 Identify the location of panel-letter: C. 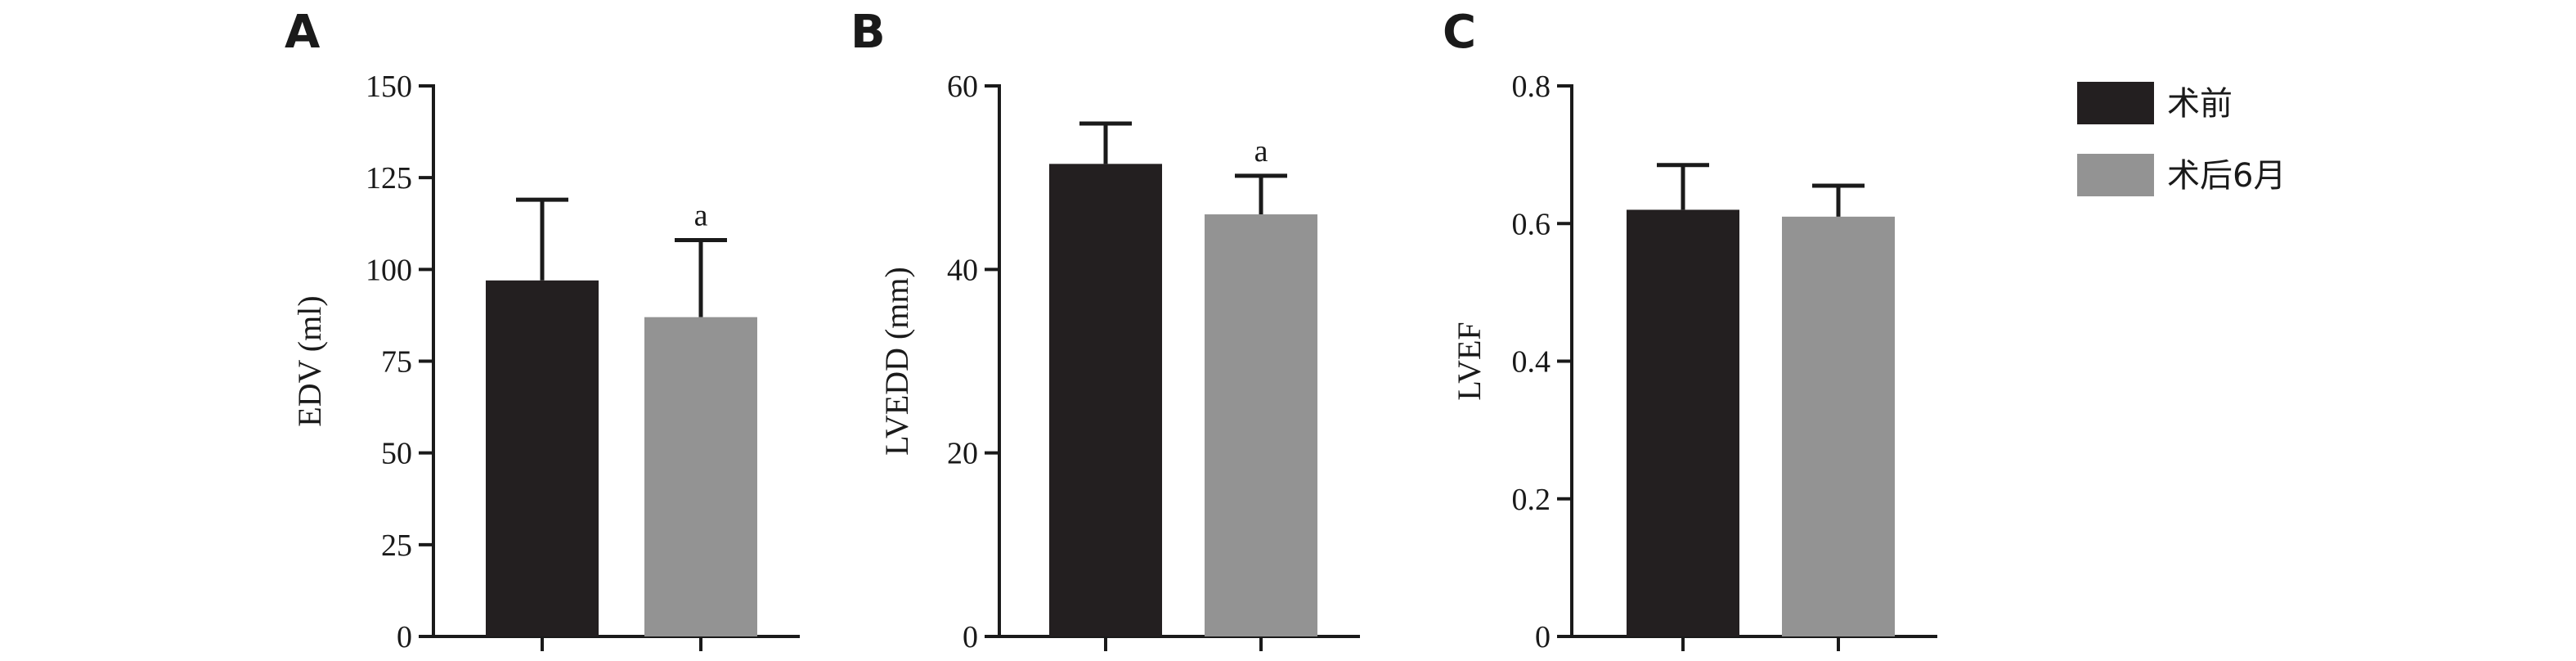
(1459, 32).